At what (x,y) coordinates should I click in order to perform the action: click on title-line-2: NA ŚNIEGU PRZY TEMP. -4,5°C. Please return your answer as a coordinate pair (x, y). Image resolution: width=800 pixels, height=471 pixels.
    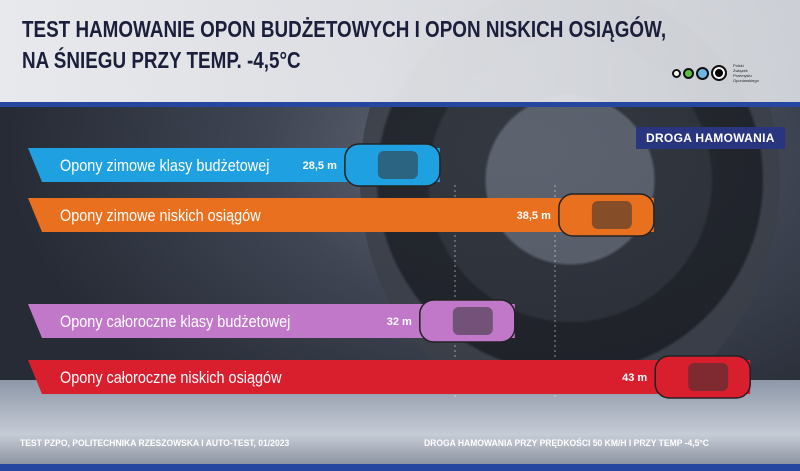
    Looking at the image, I should click on (161, 60).